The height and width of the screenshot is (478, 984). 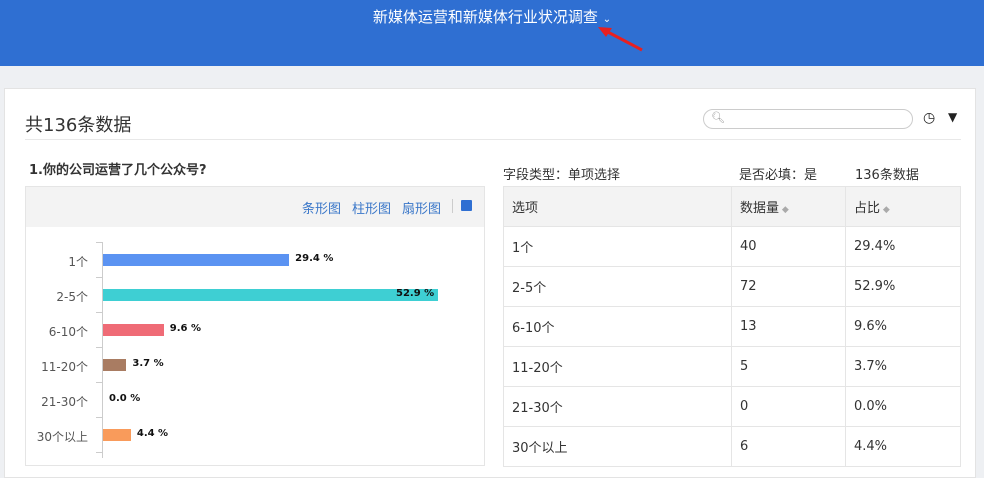 I want to click on percent-cell: 0.0%, so click(x=903, y=406).